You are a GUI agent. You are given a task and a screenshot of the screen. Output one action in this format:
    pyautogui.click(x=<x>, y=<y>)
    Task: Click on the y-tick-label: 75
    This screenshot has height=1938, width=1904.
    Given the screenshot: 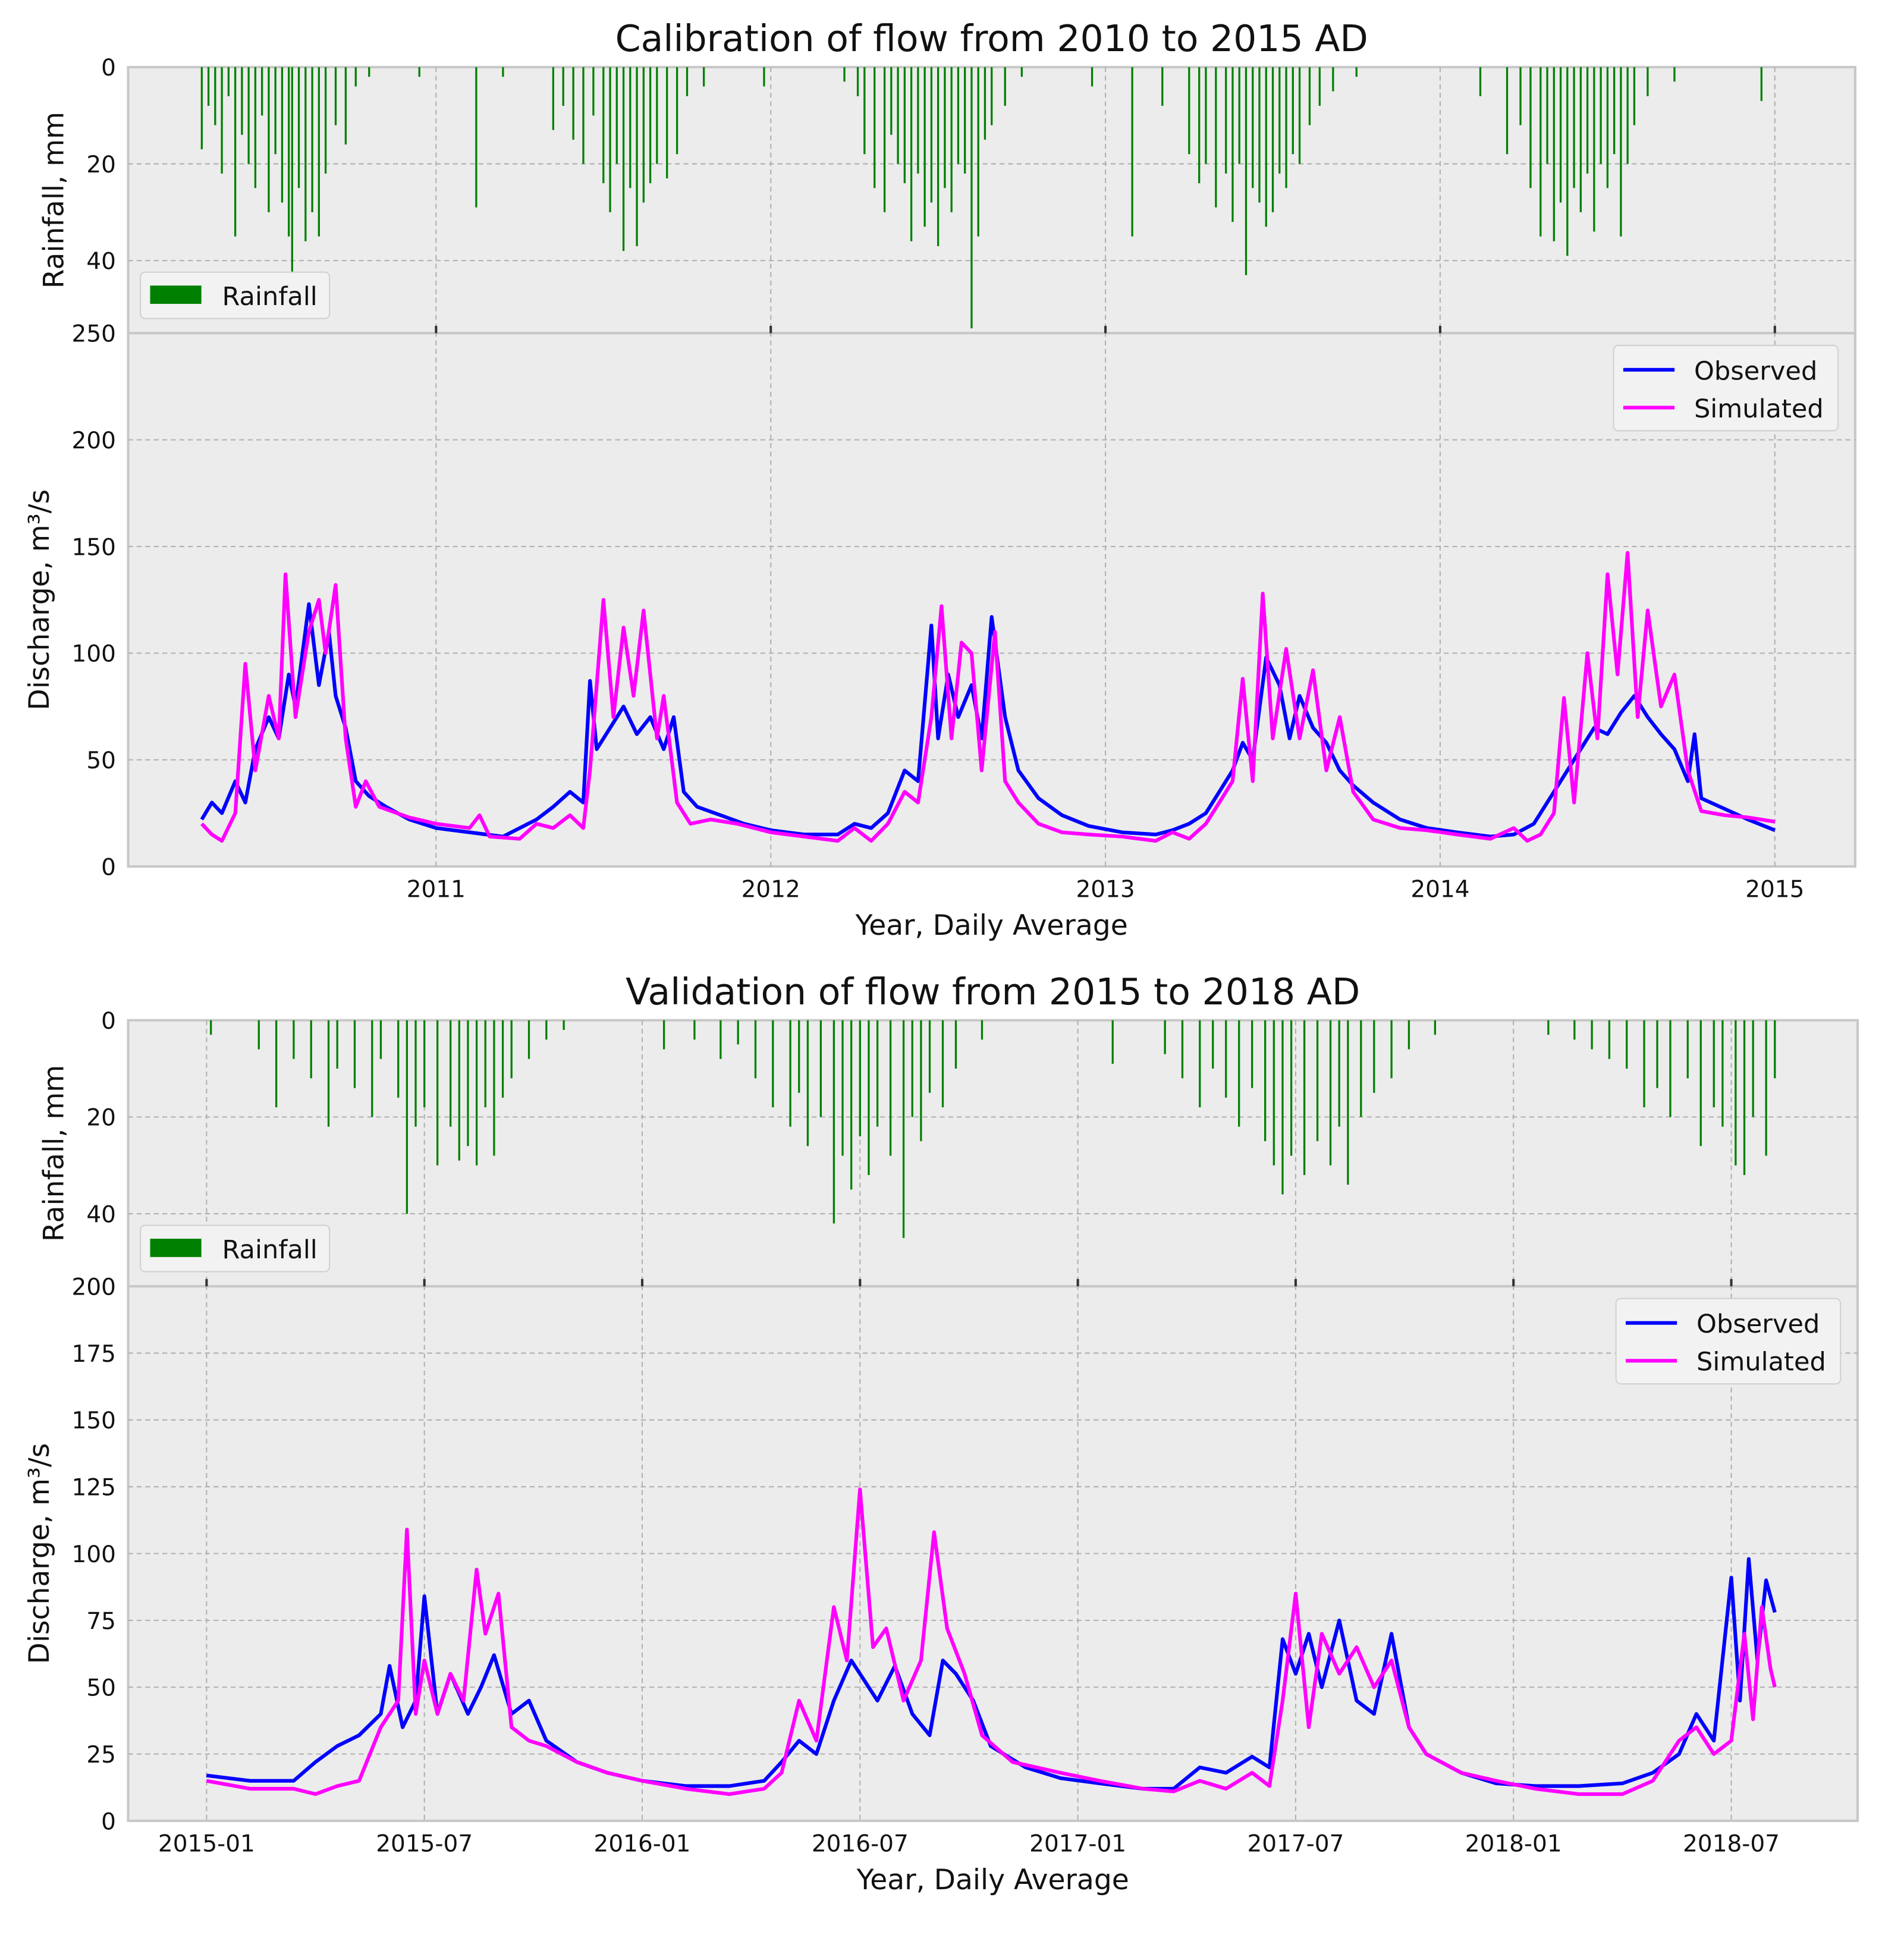 What is the action you would take?
    pyautogui.click(x=101, y=1621)
    